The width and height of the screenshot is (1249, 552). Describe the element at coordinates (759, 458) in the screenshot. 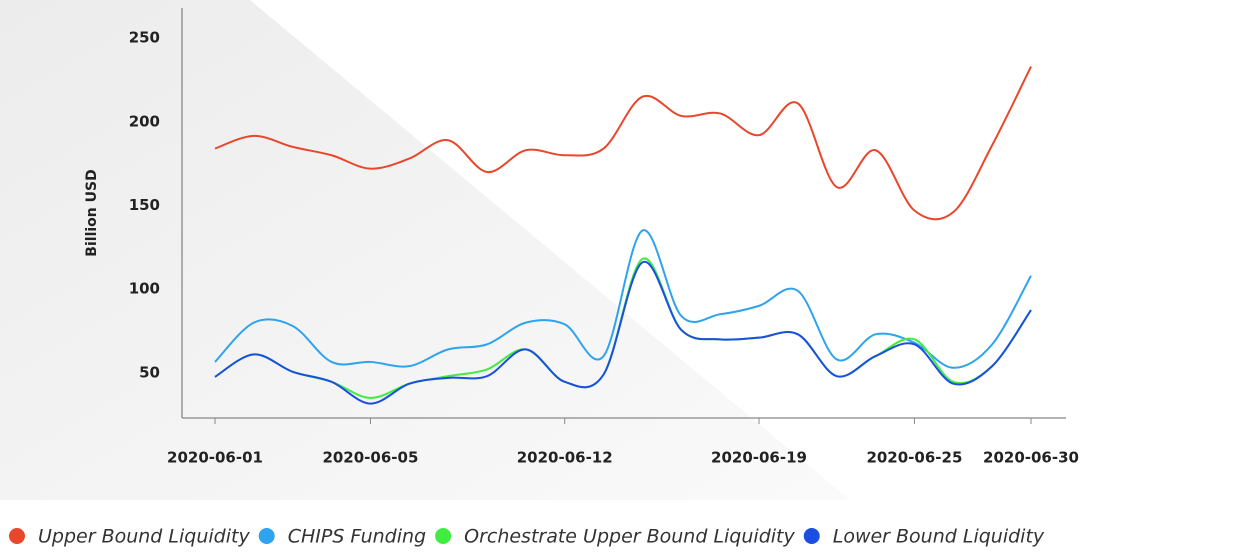

I see `x-tick-label: 2020-06-19` at that location.